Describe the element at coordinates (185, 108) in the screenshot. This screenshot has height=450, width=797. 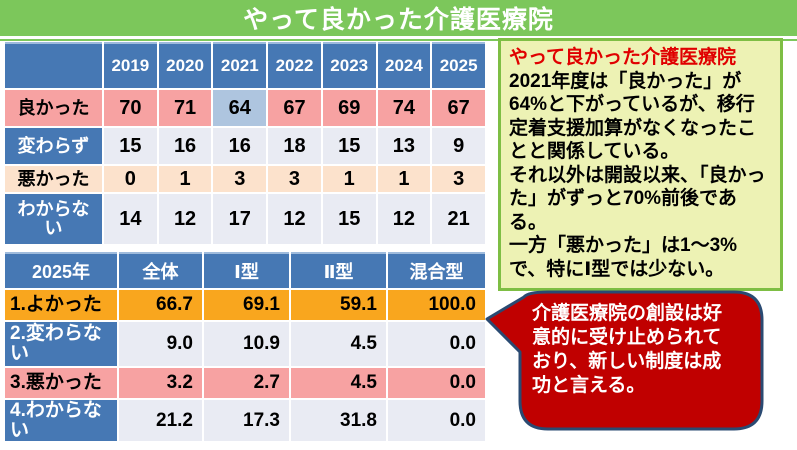
I see `table1-cell: 71` at that location.